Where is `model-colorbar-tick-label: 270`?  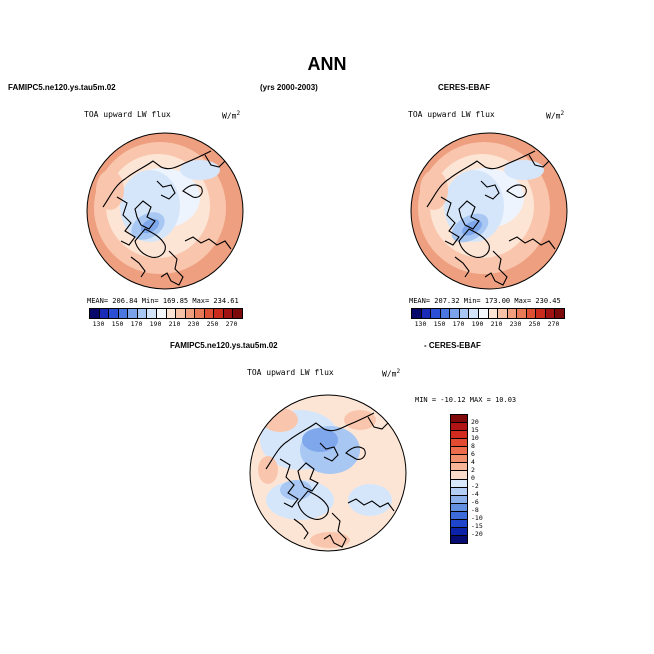
model-colorbar-tick-label: 270 is located at coordinates (231, 324).